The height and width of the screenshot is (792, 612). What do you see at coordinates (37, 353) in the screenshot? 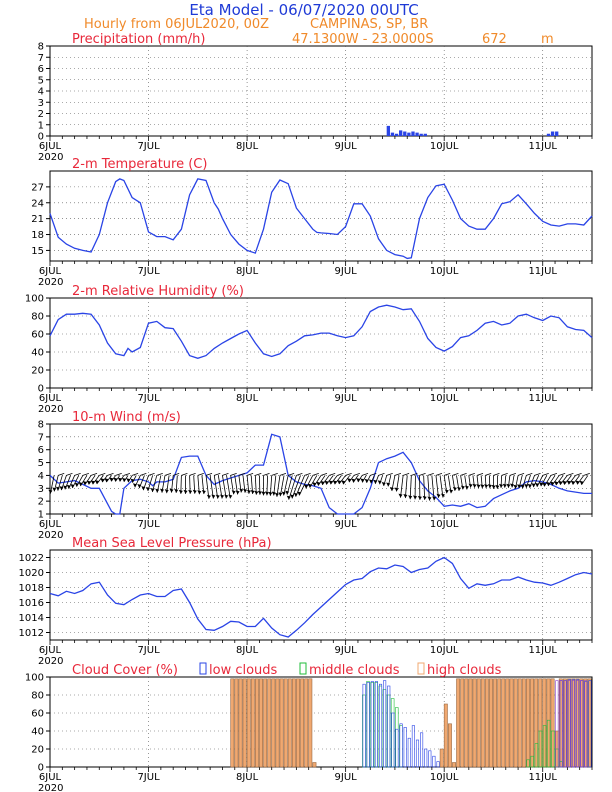
I see `y-tick-label: 40` at bounding box center [37, 353].